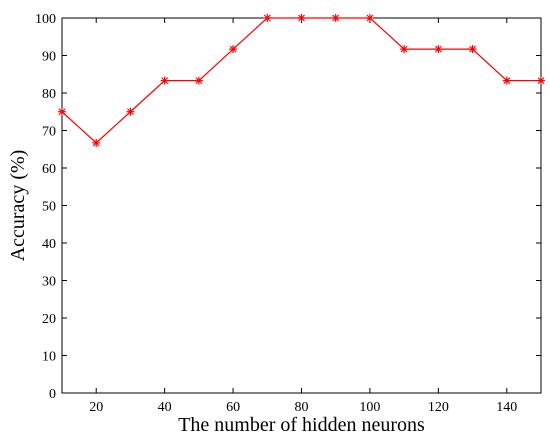 This screenshot has width=550, height=445. What do you see at coordinates (49, 57) in the screenshot?
I see `y-tick-label: 90` at bounding box center [49, 57].